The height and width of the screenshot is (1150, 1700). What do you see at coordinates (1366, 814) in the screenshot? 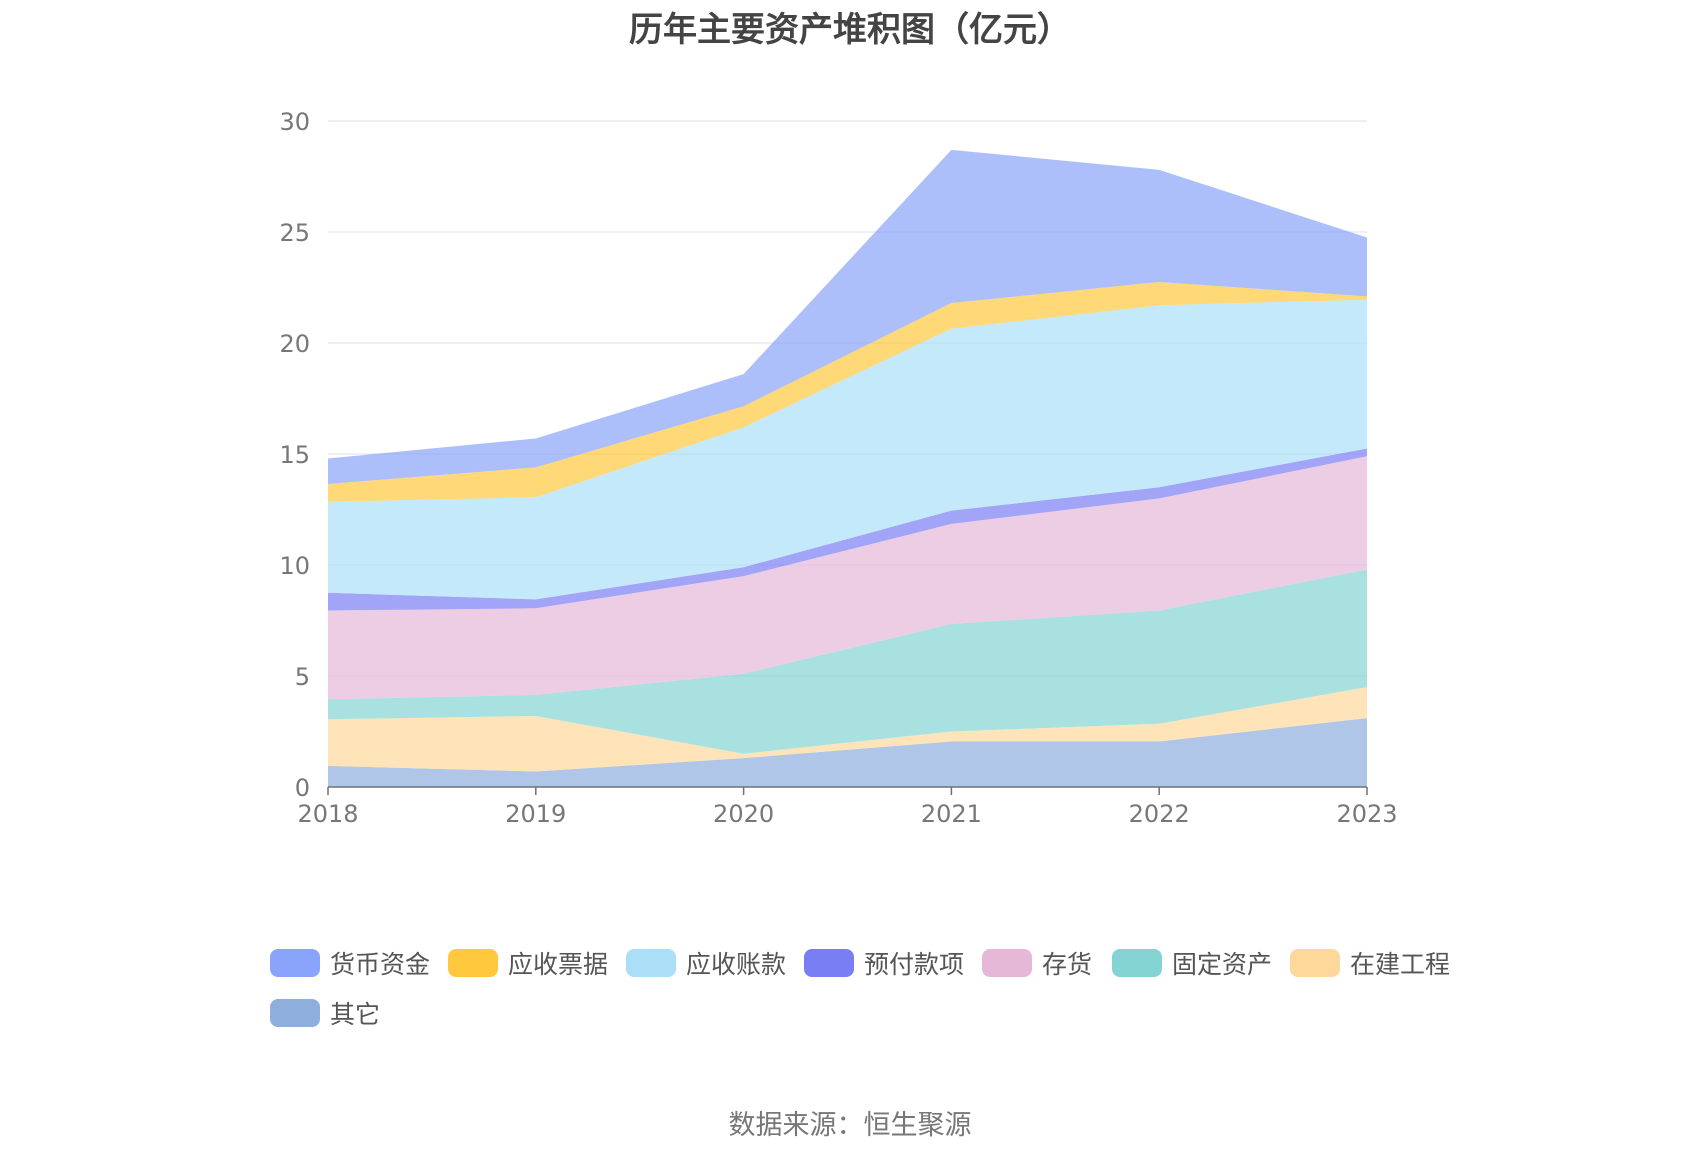
I see `x-tick-label: 2023` at bounding box center [1366, 814].